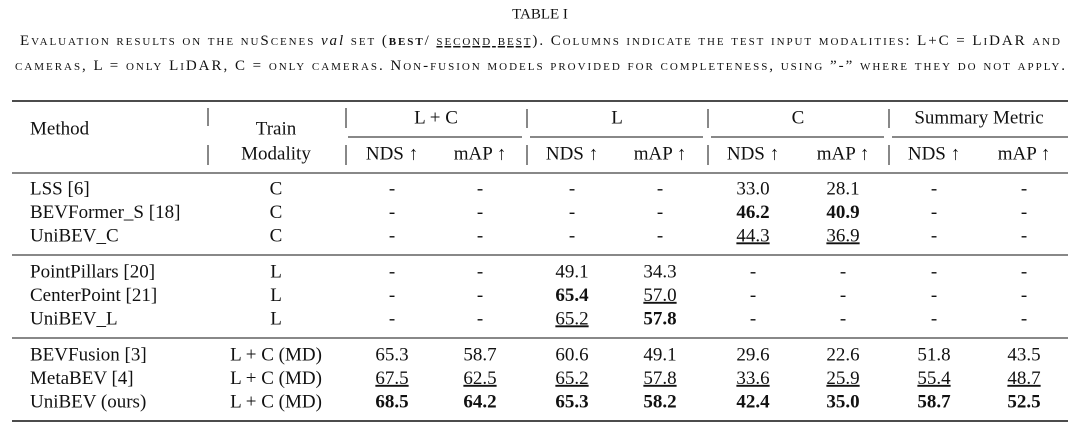 The height and width of the screenshot is (431, 1080). I want to click on caption-text: second best, so click(483, 41).